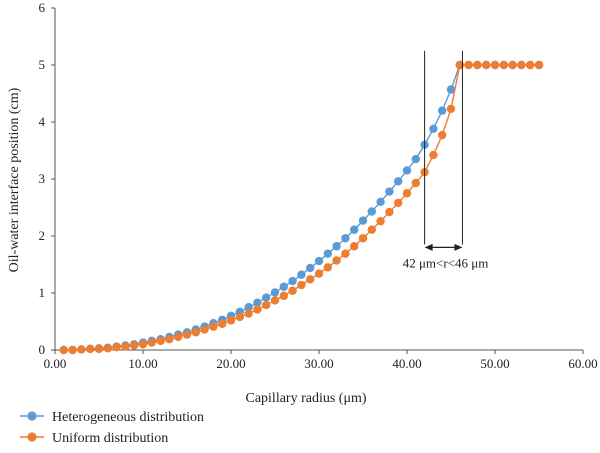 Image resolution: width=600 pixels, height=453 pixels. What do you see at coordinates (318, 363) in the screenshot?
I see `x-tick-label: 30.00` at bounding box center [318, 363].